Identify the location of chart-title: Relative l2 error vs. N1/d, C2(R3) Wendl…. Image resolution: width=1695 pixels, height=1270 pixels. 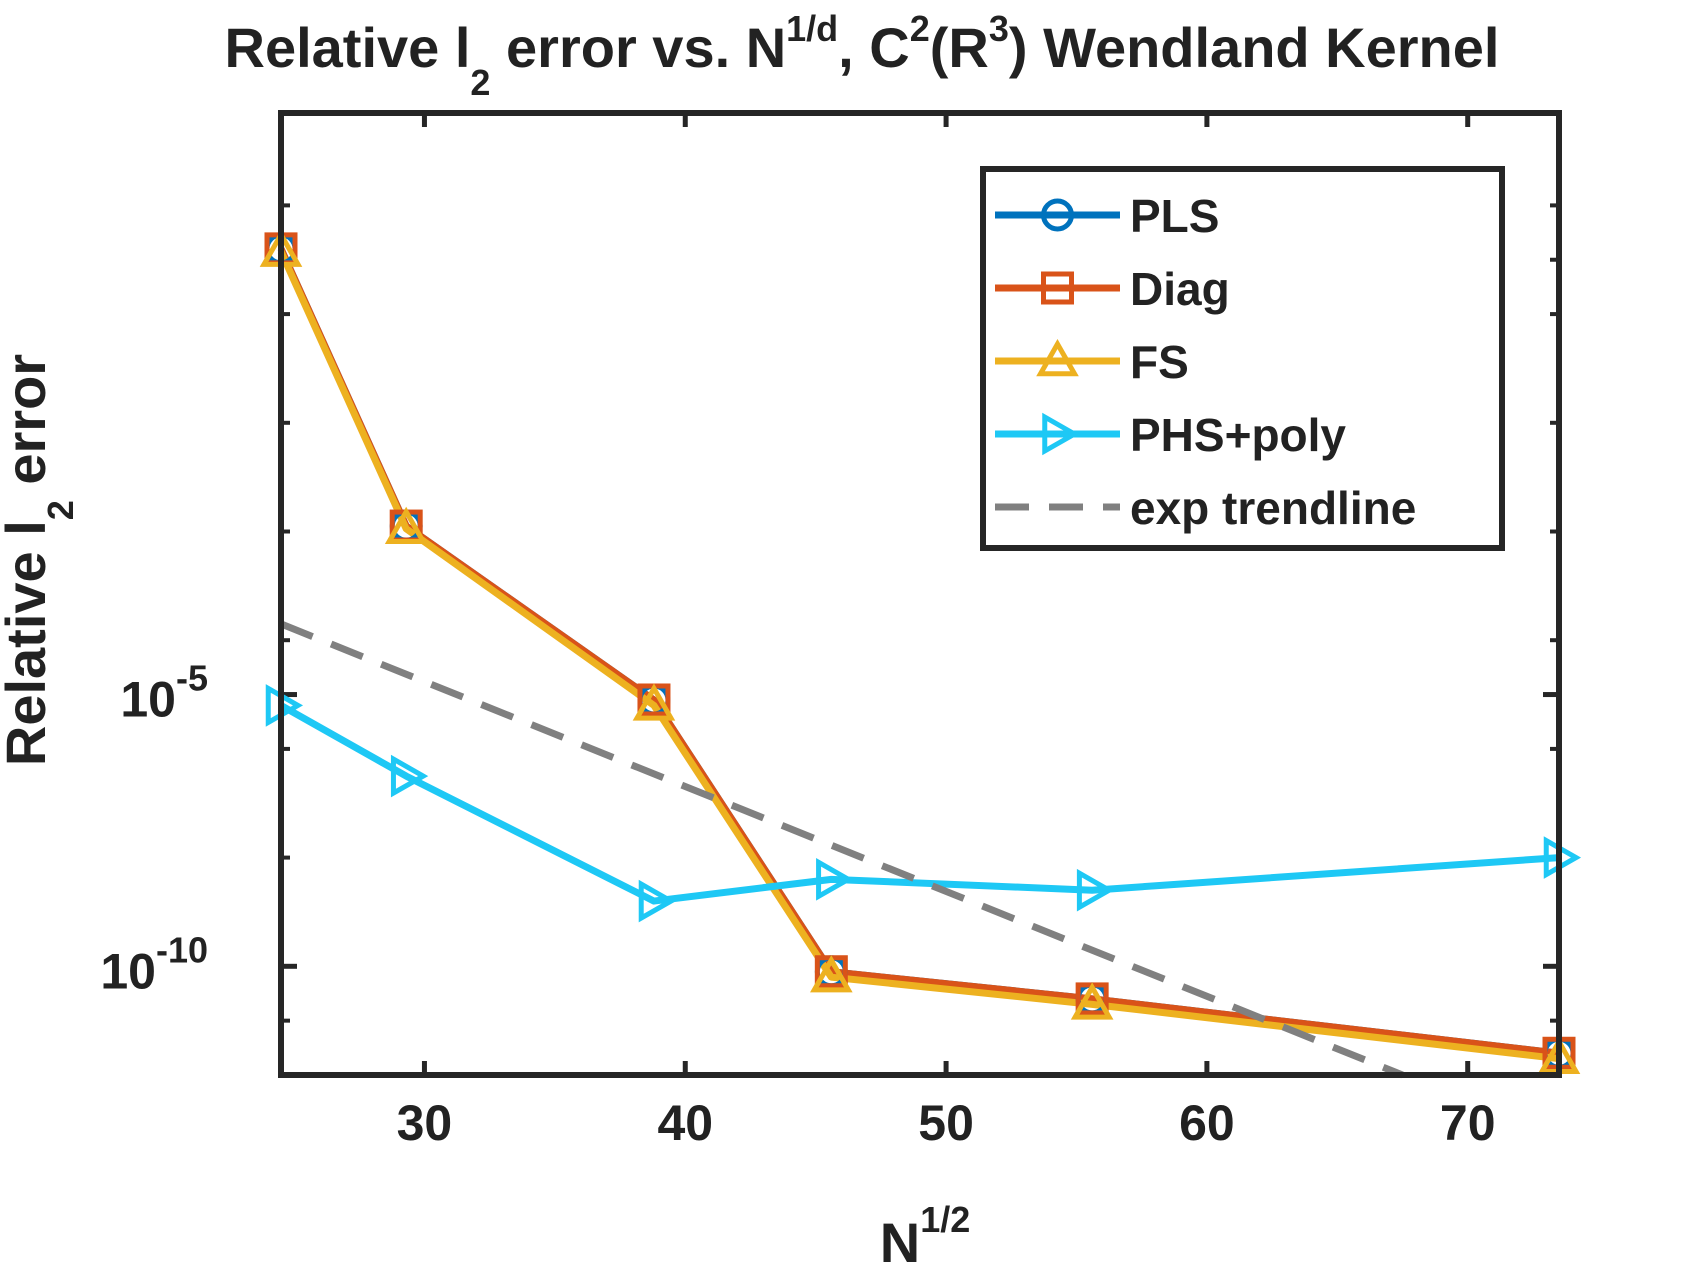
(862, 55).